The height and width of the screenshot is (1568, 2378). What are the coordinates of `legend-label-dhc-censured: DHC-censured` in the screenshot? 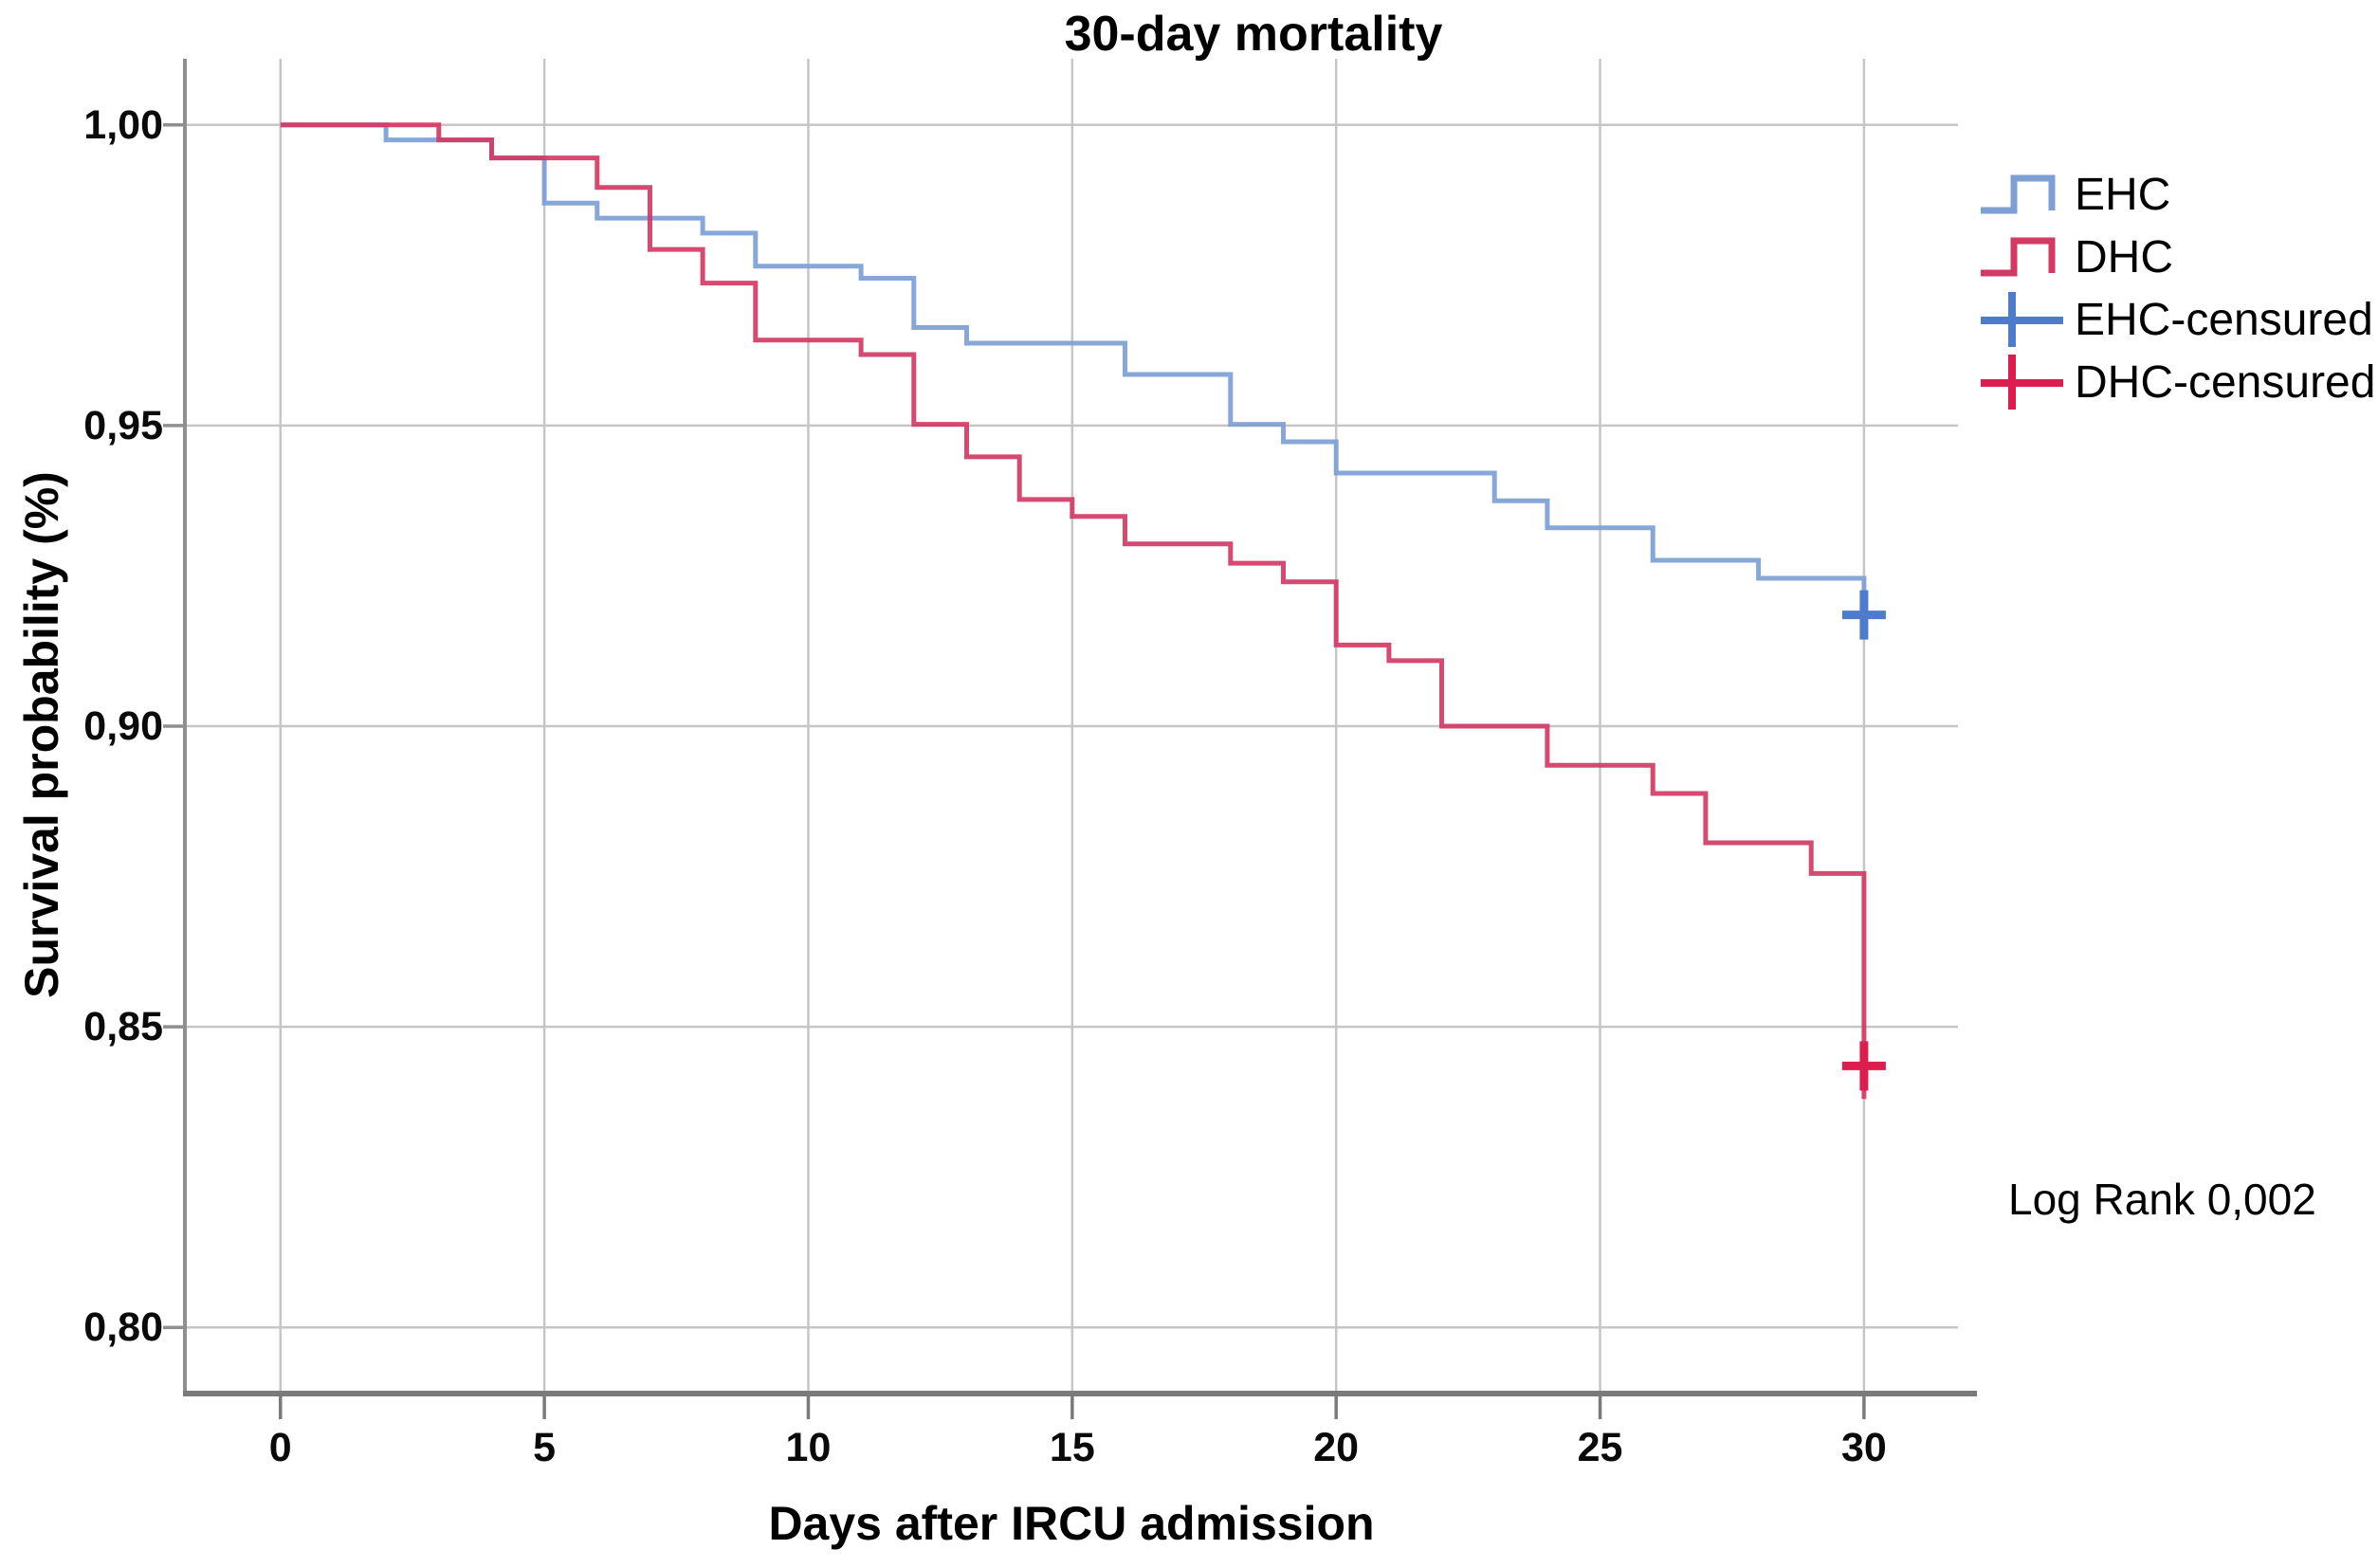 It's located at (2225, 382).